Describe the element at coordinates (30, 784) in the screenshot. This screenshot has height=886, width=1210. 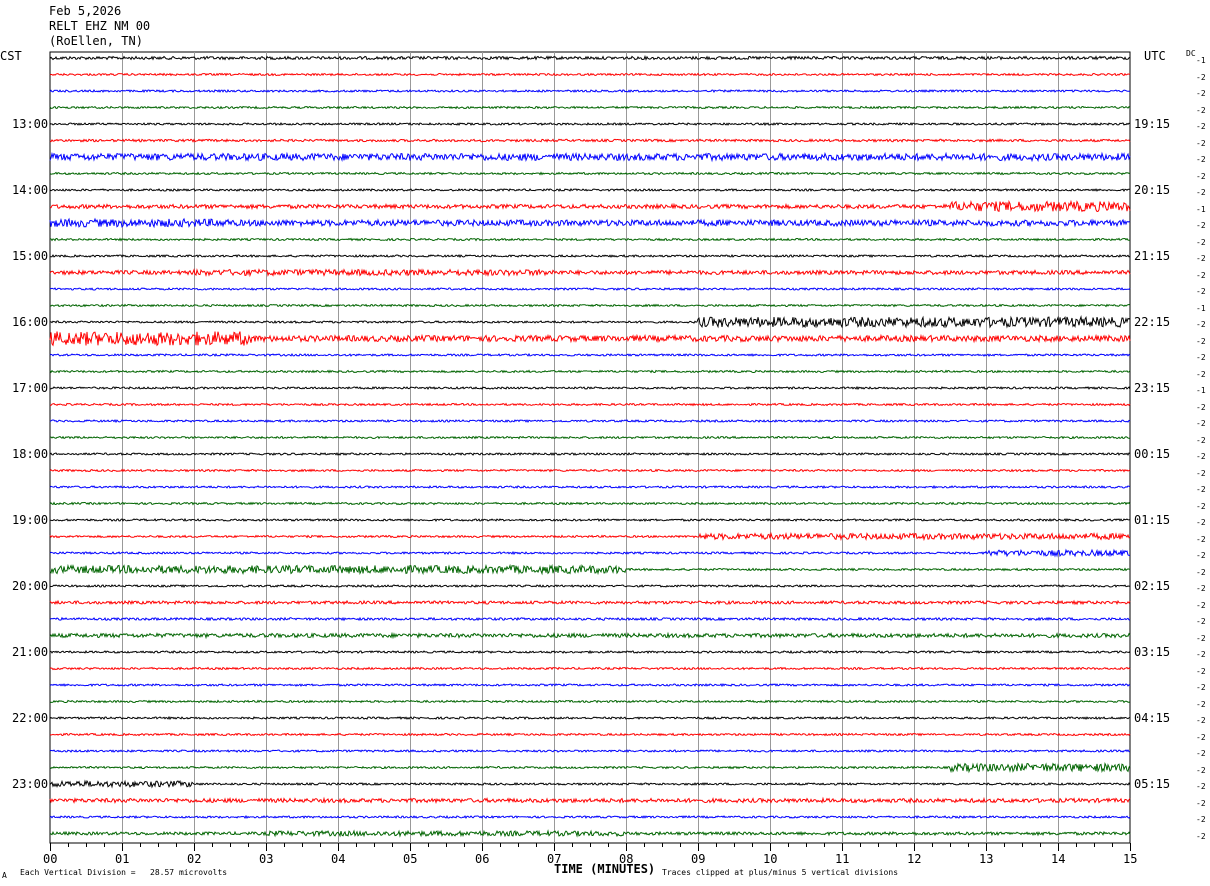
I see `left-hour-label: 23:00` at that location.